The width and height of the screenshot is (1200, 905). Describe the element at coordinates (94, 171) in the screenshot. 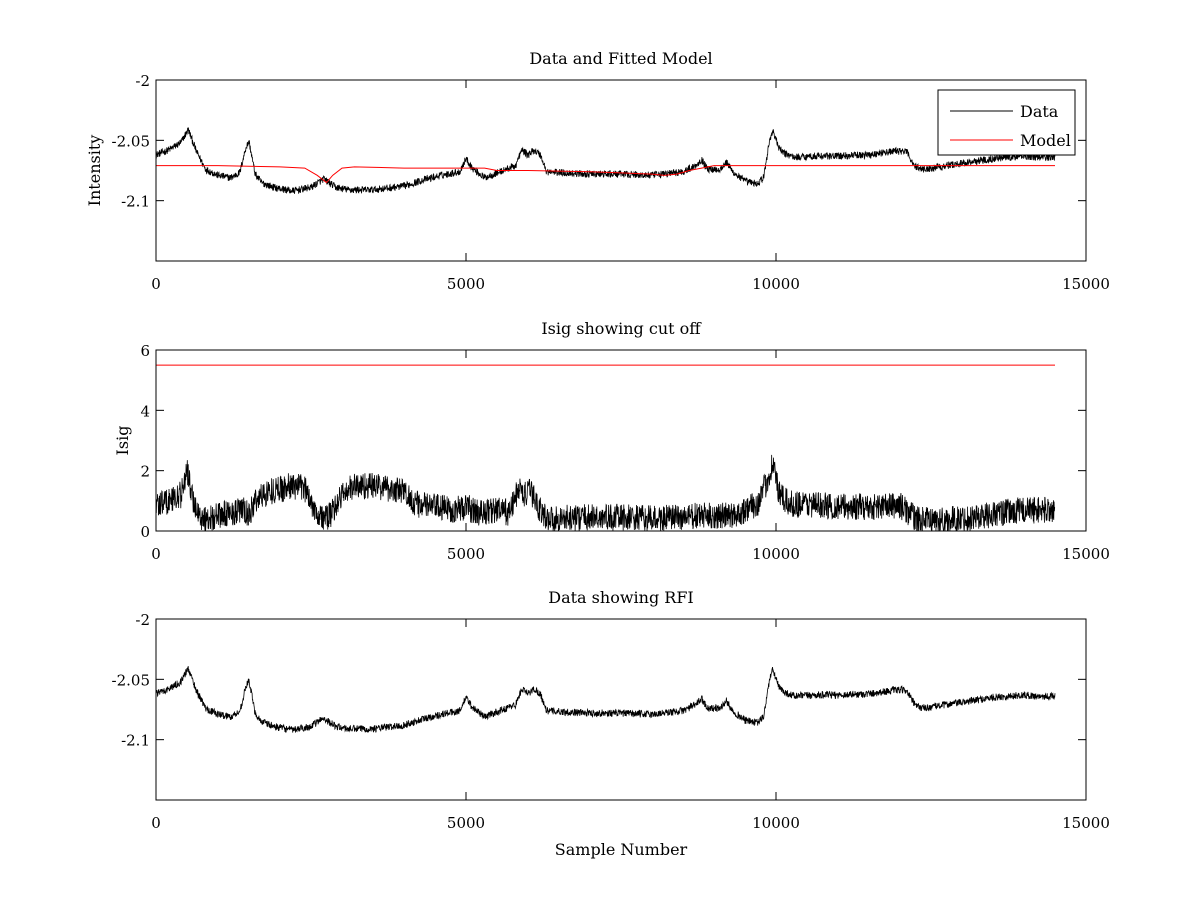

I see `y-axis-label: Intensity` at that location.